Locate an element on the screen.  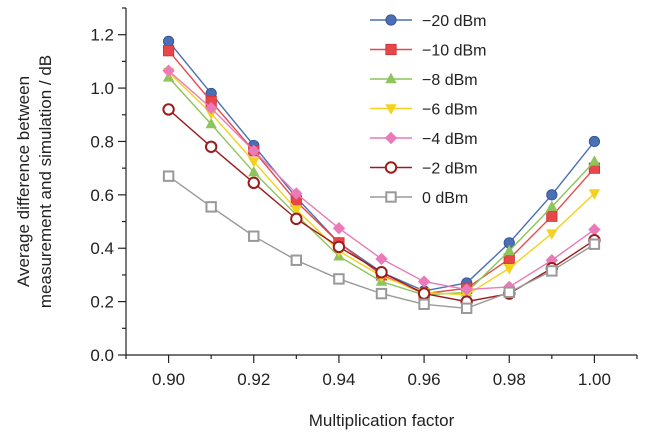
y-tick-label: 1.2 is located at coordinates (102, 35).